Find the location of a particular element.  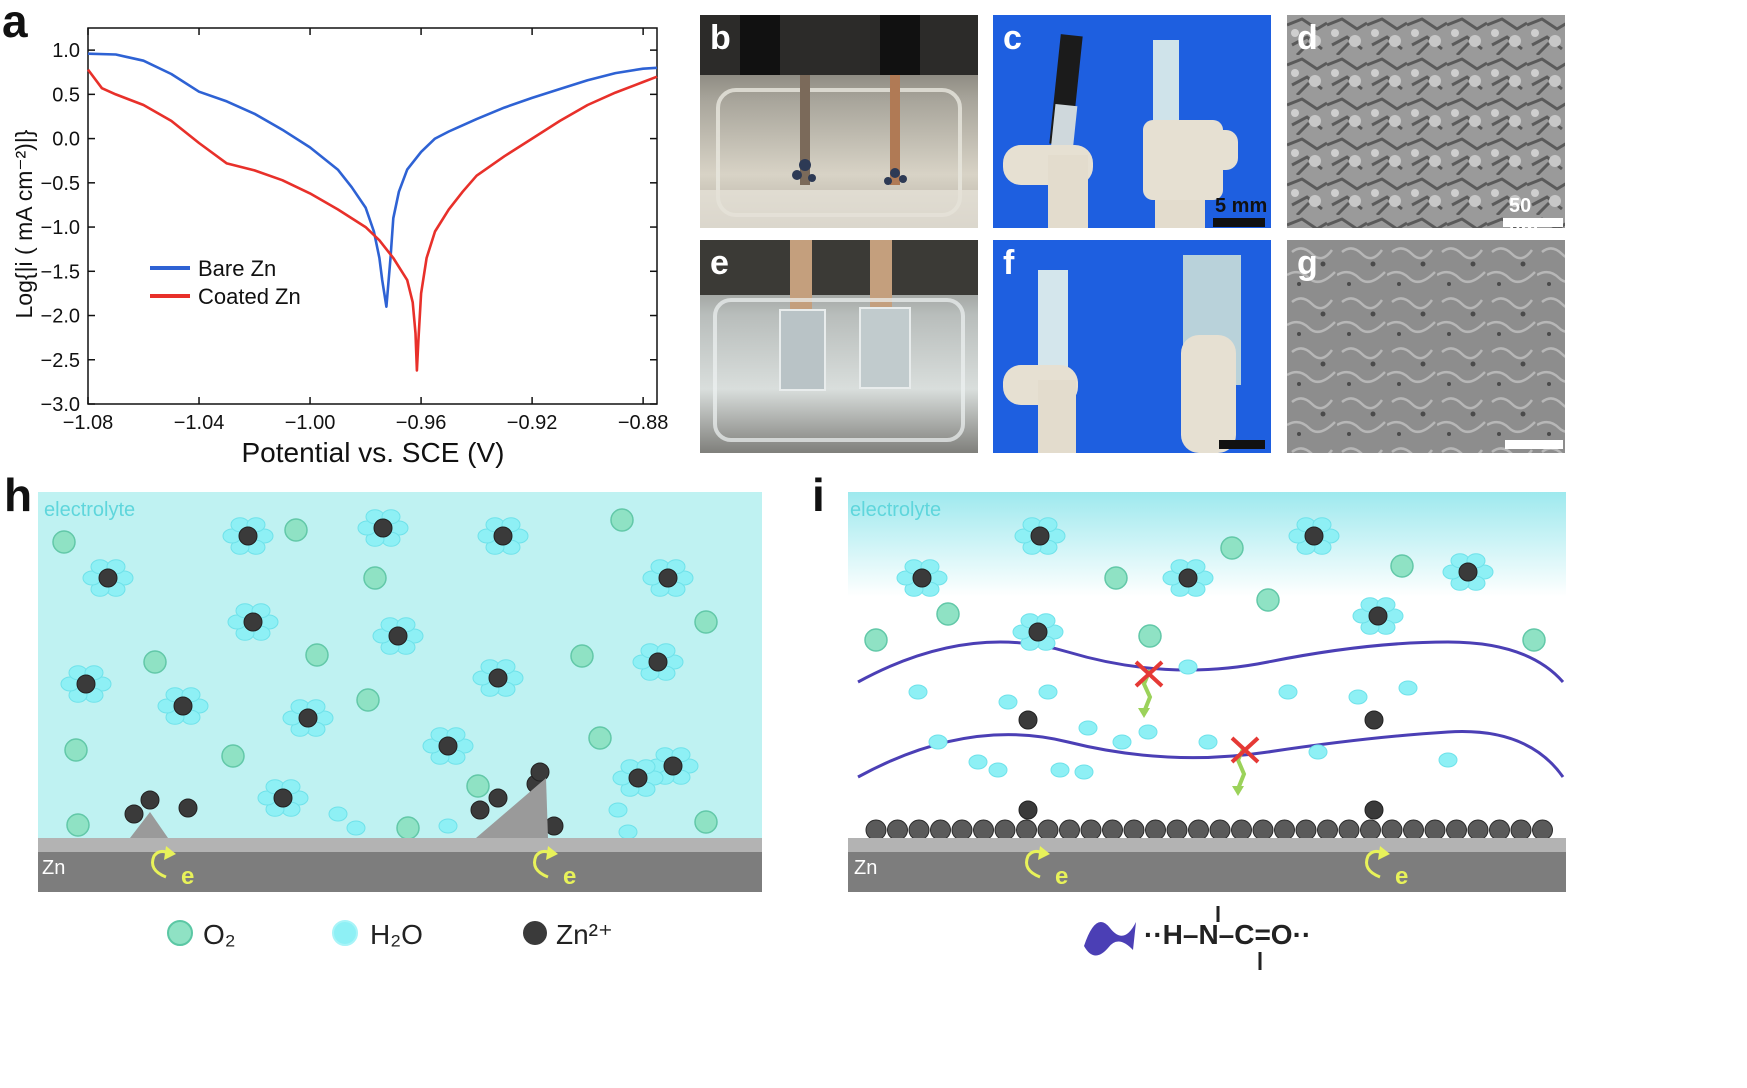

chart-frame is located at coordinates (372, 216).